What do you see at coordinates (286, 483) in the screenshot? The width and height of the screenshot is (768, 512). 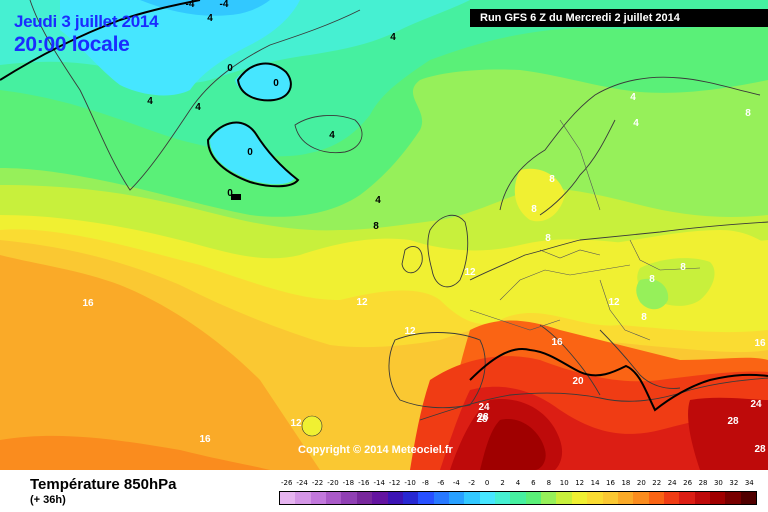 I see `scale-label: -26` at bounding box center [286, 483].